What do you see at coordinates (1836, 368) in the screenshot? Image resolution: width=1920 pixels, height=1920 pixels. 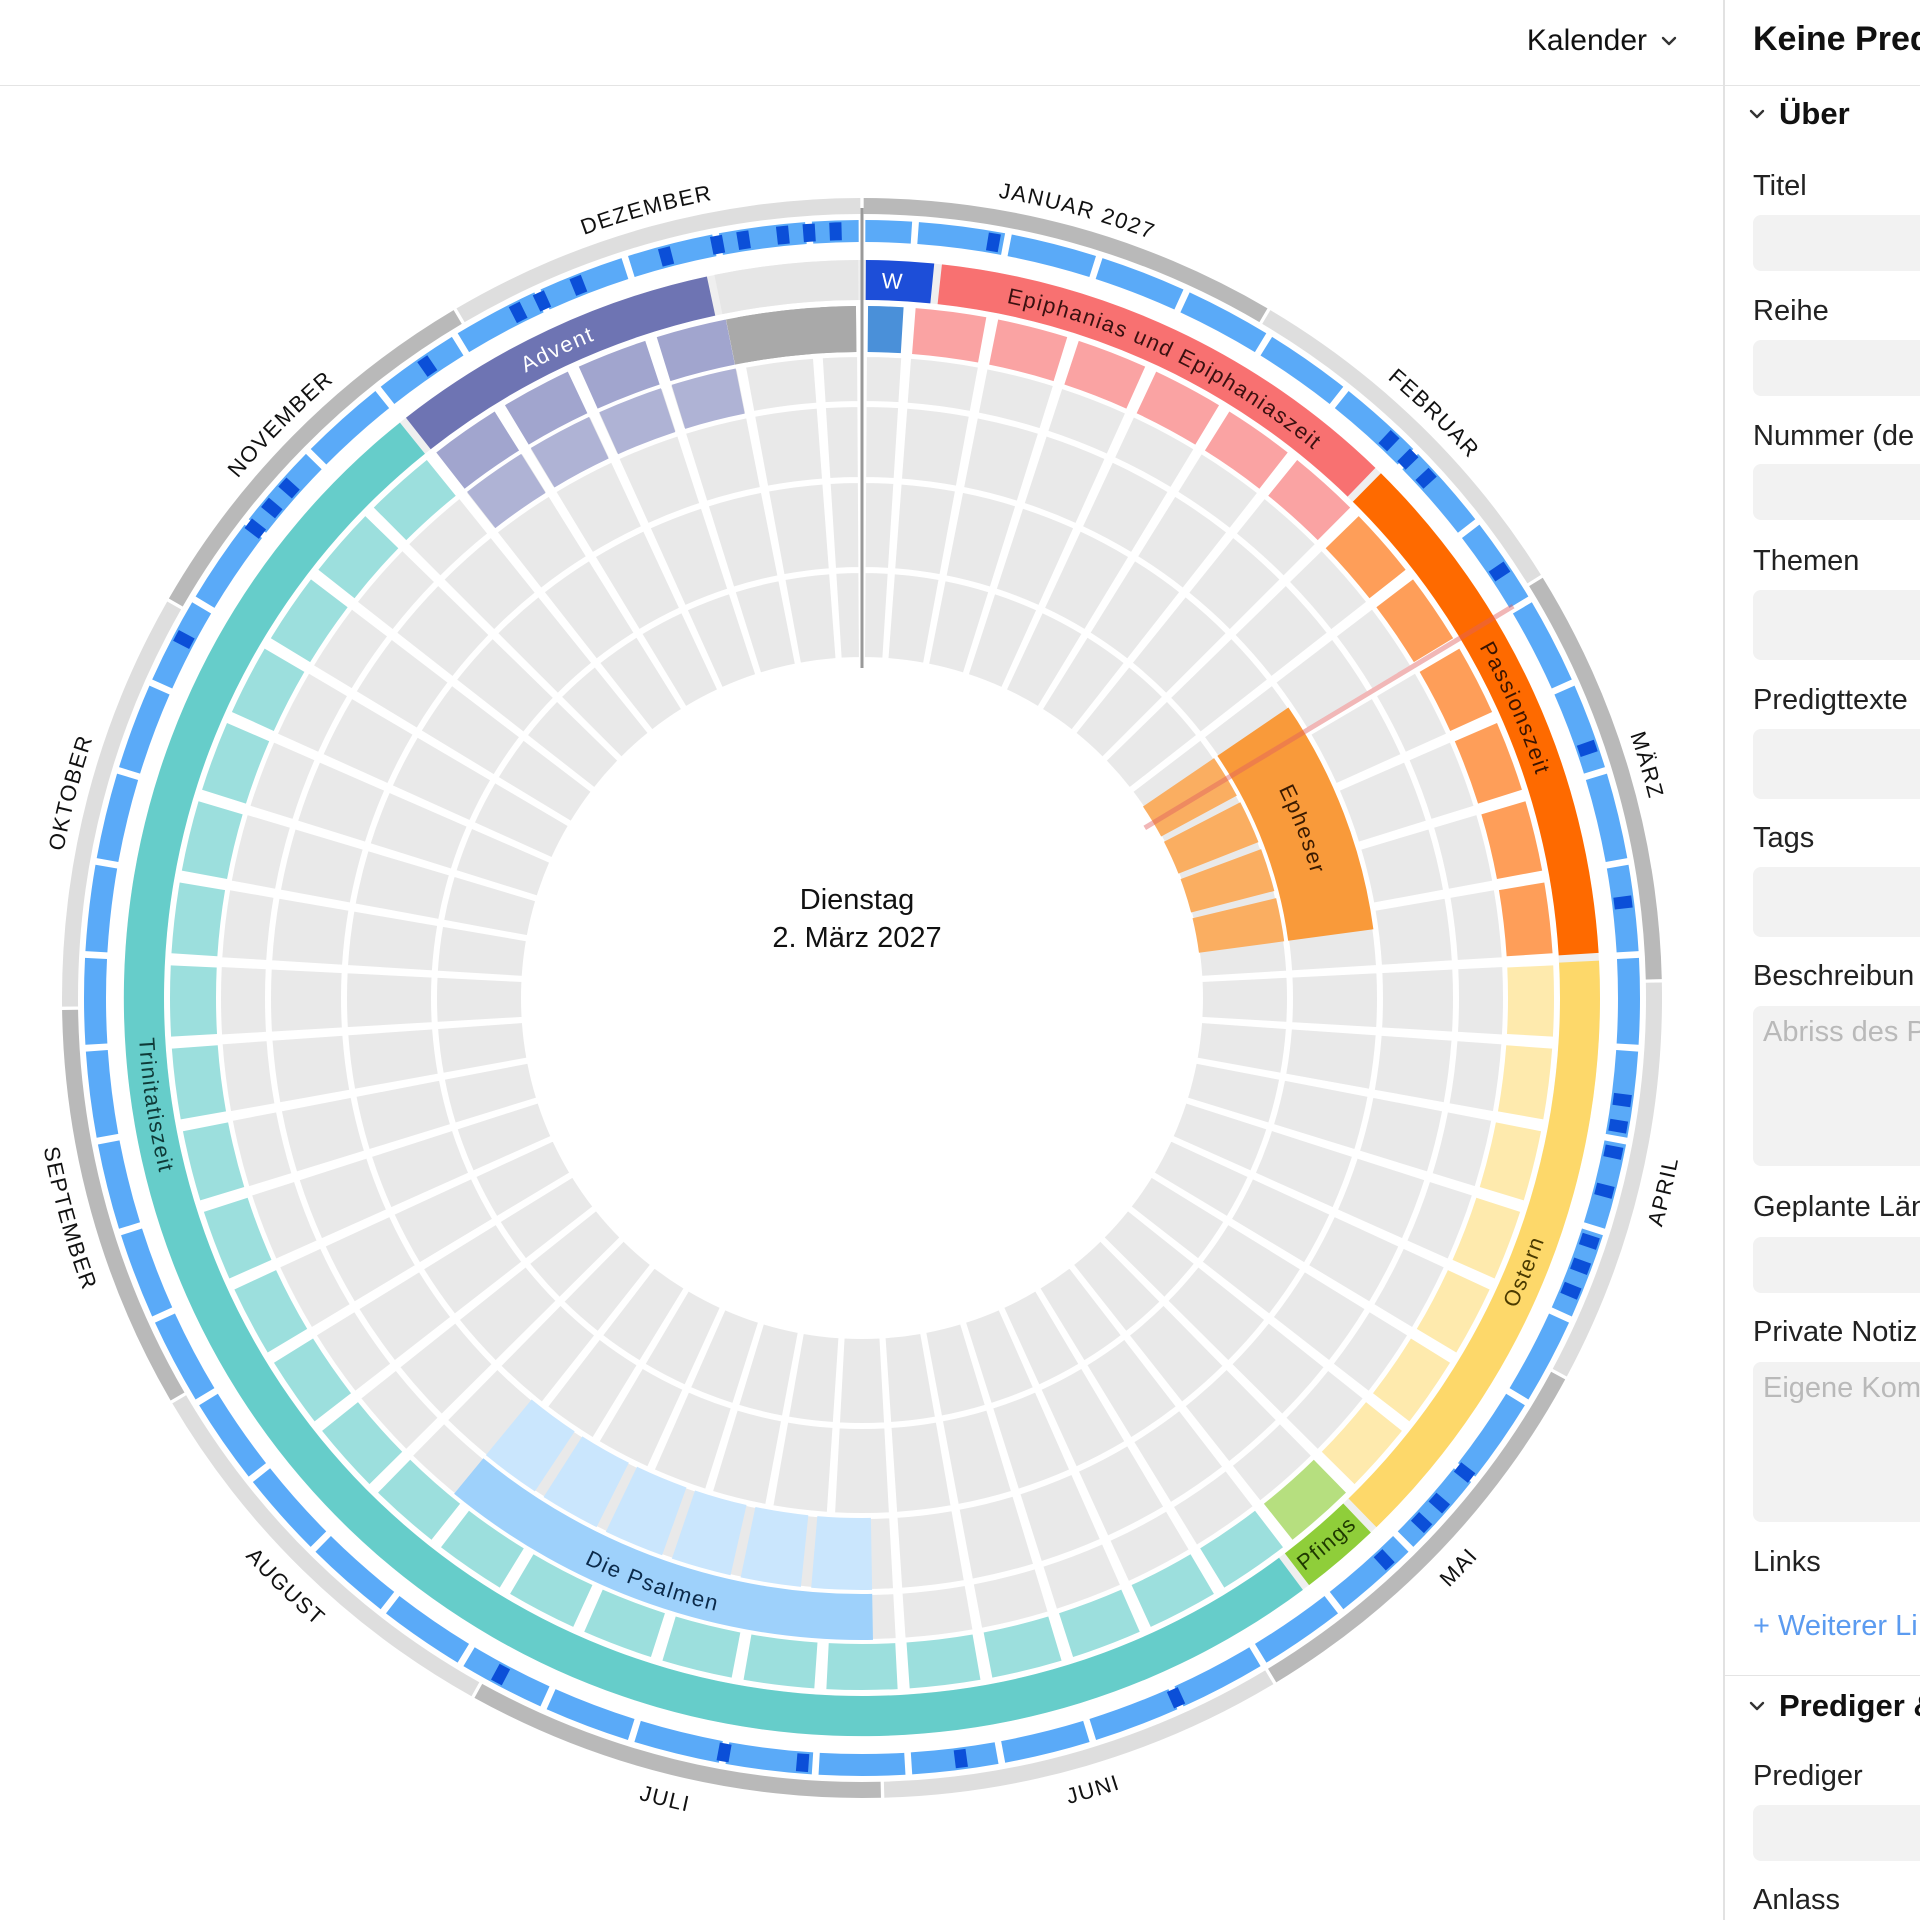 I see `series-input` at bounding box center [1836, 368].